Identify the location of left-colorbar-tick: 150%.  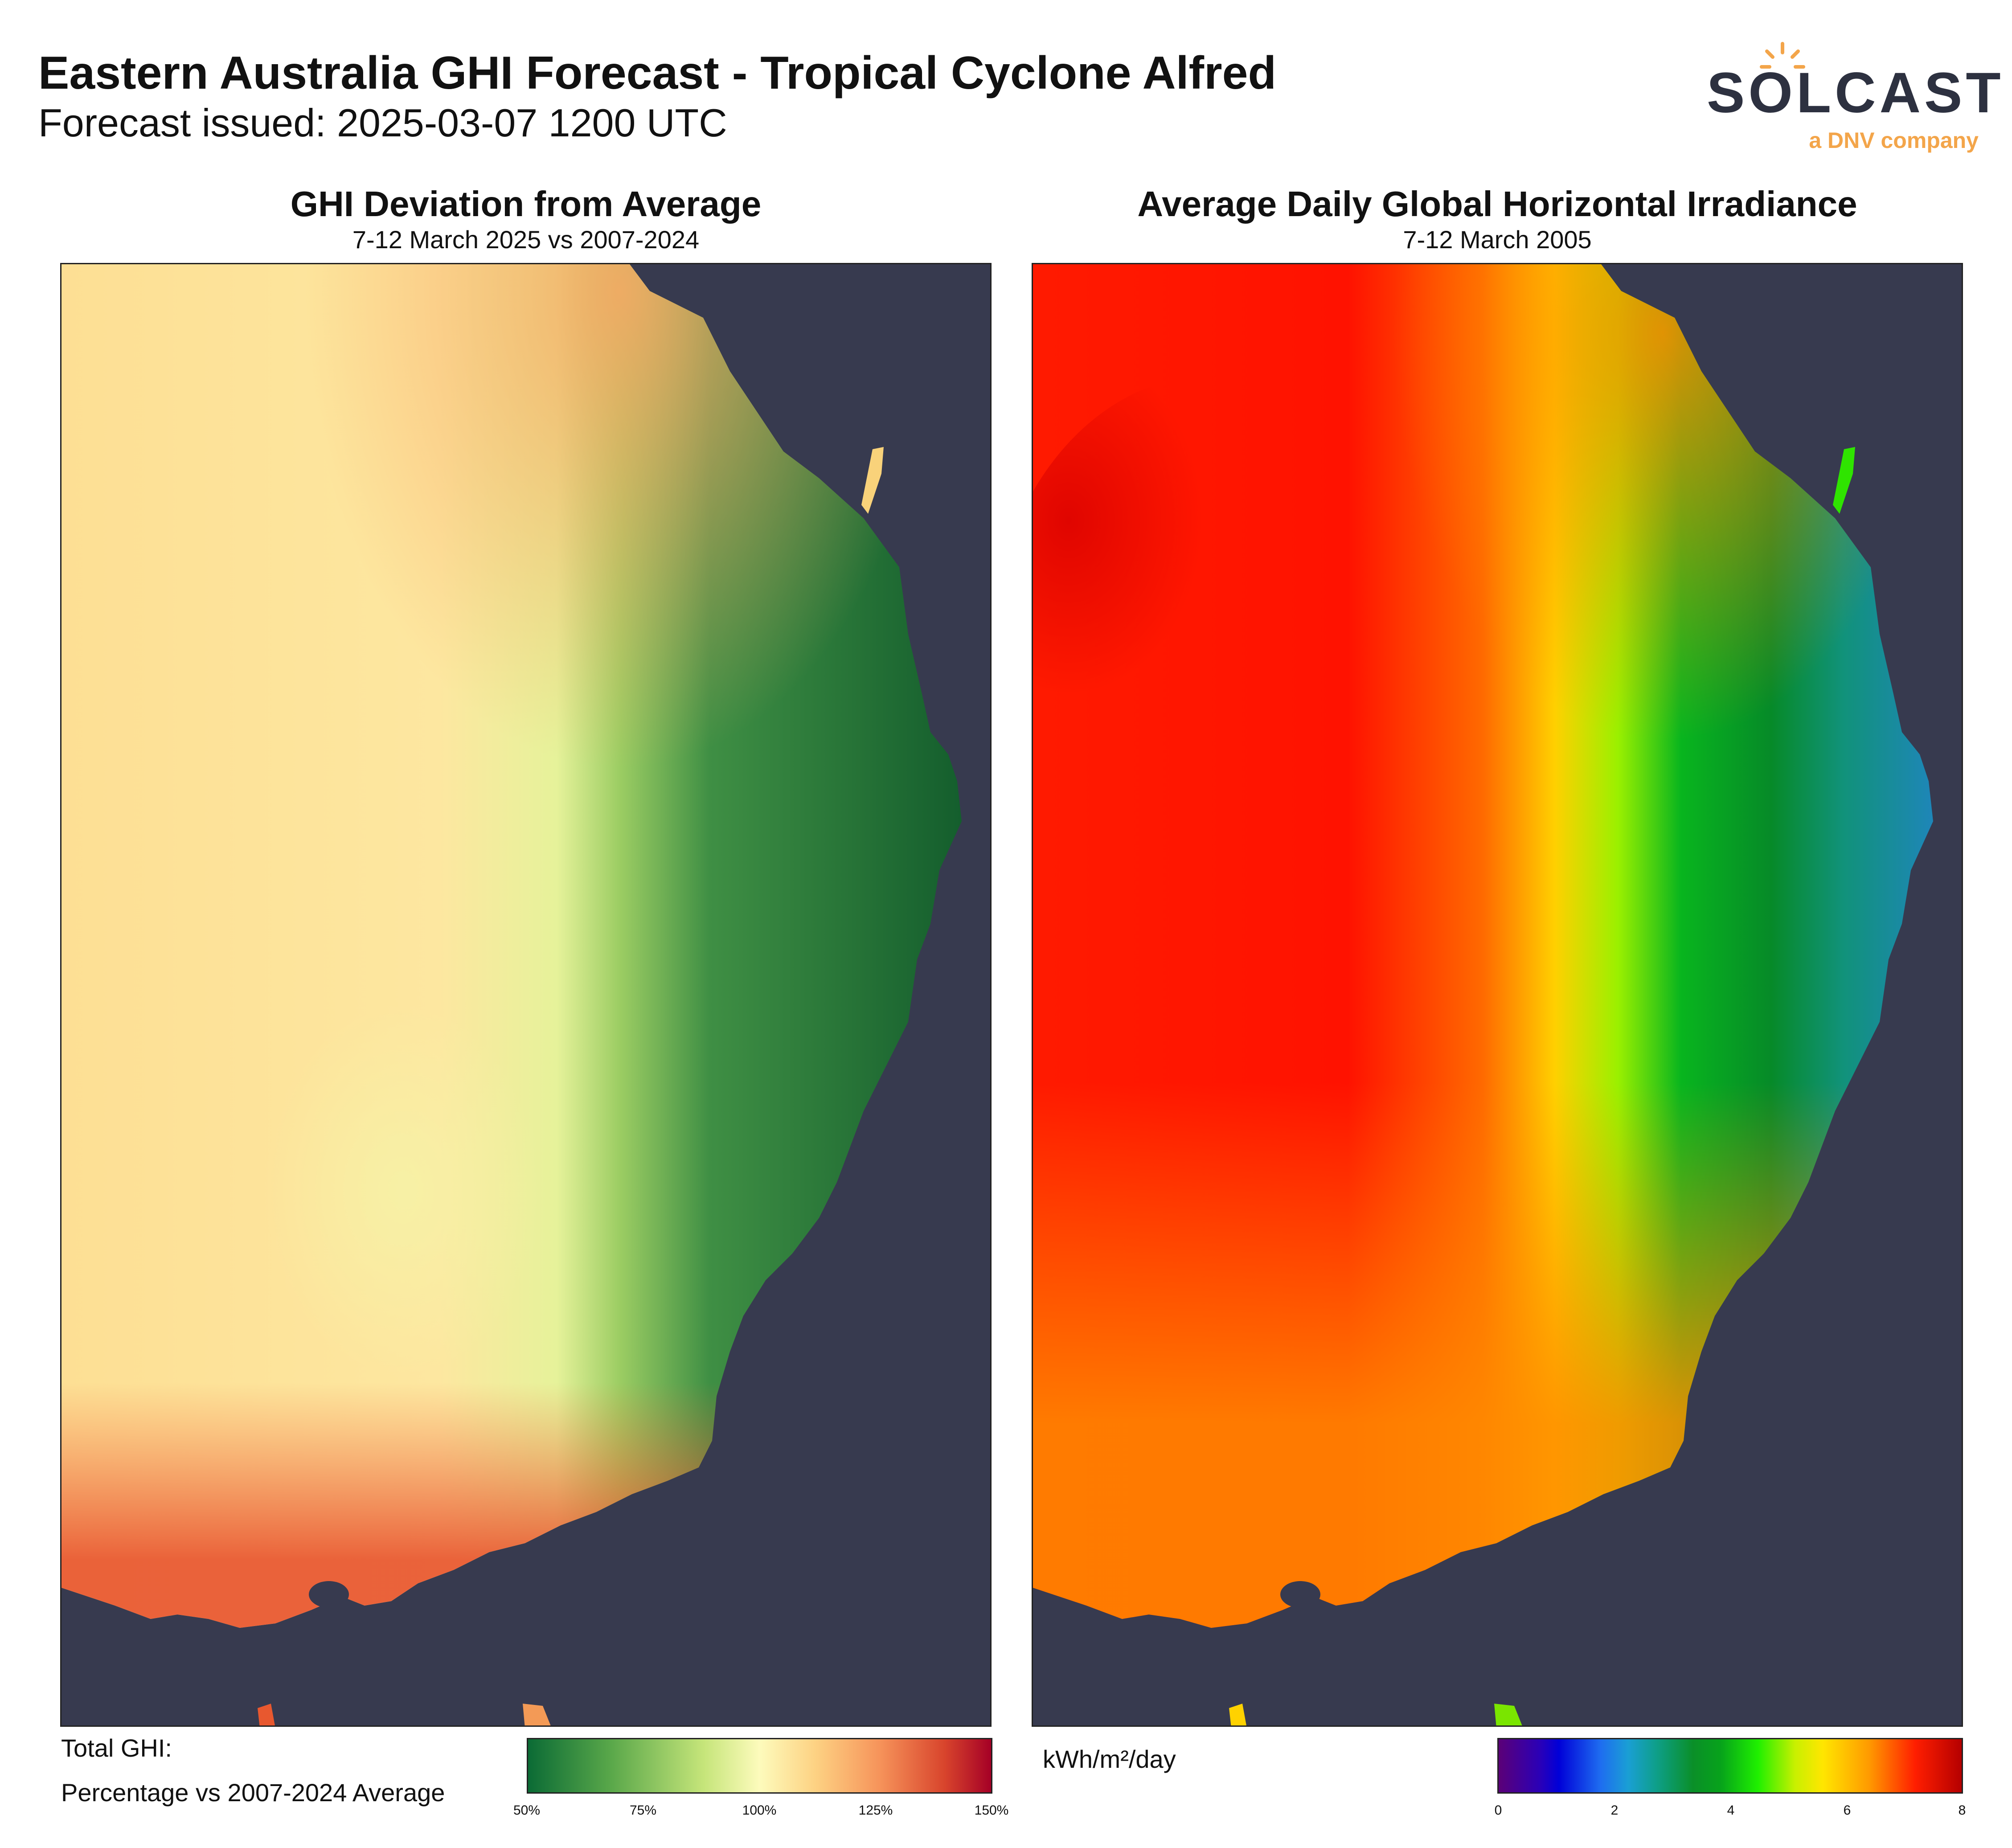
(991, 1810).